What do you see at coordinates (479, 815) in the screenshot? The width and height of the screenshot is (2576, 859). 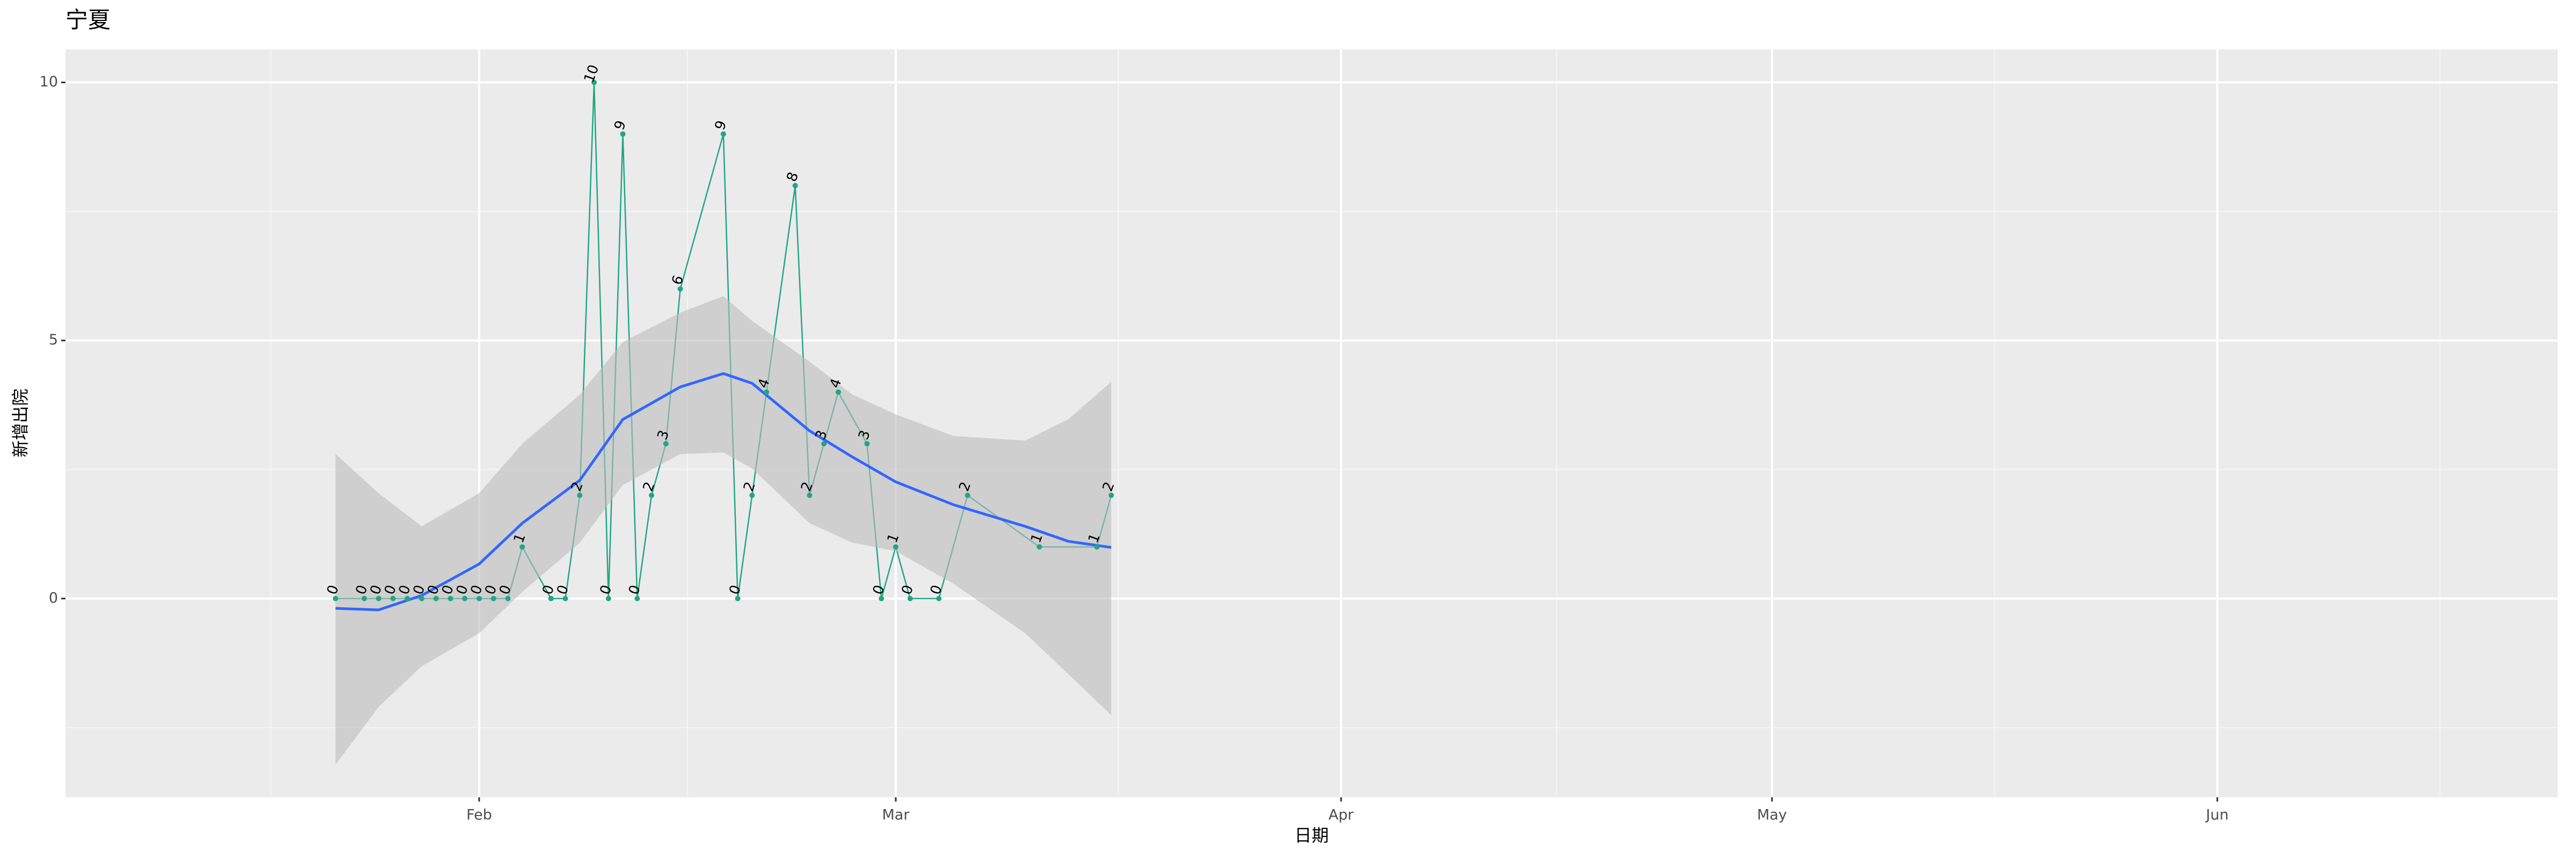 I see `x-tick-label: Feb` at bounding box center [479, 815].